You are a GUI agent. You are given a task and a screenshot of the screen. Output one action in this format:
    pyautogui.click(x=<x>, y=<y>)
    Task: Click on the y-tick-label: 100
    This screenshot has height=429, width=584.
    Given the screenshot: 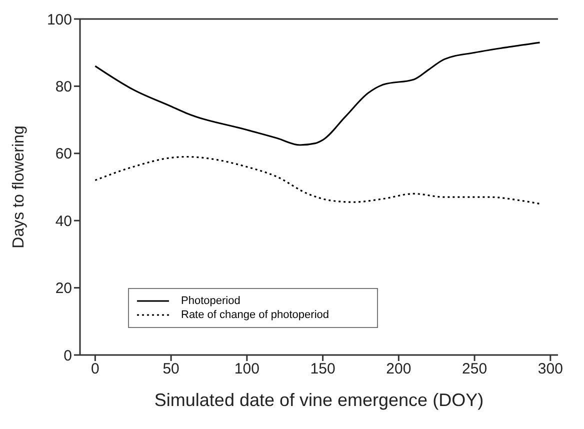 What is the action you would take?
    pyautogui.click(x=59, y=19)
    